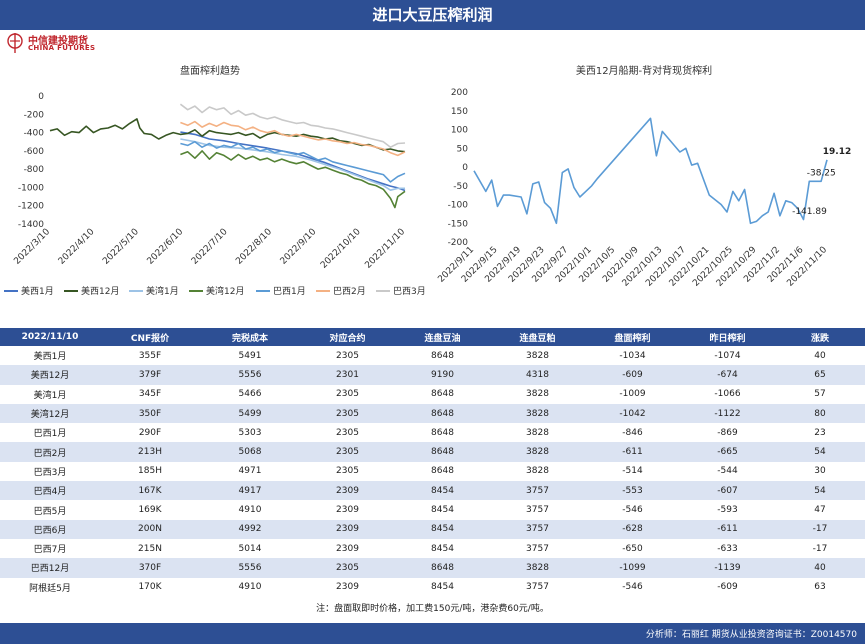 This screenshot has height=644, width=865. What do you see at coordinates (225, 291) in the screenshot?
I see `legend-label-3: 美湾12月` at bounding box center [225, 291].